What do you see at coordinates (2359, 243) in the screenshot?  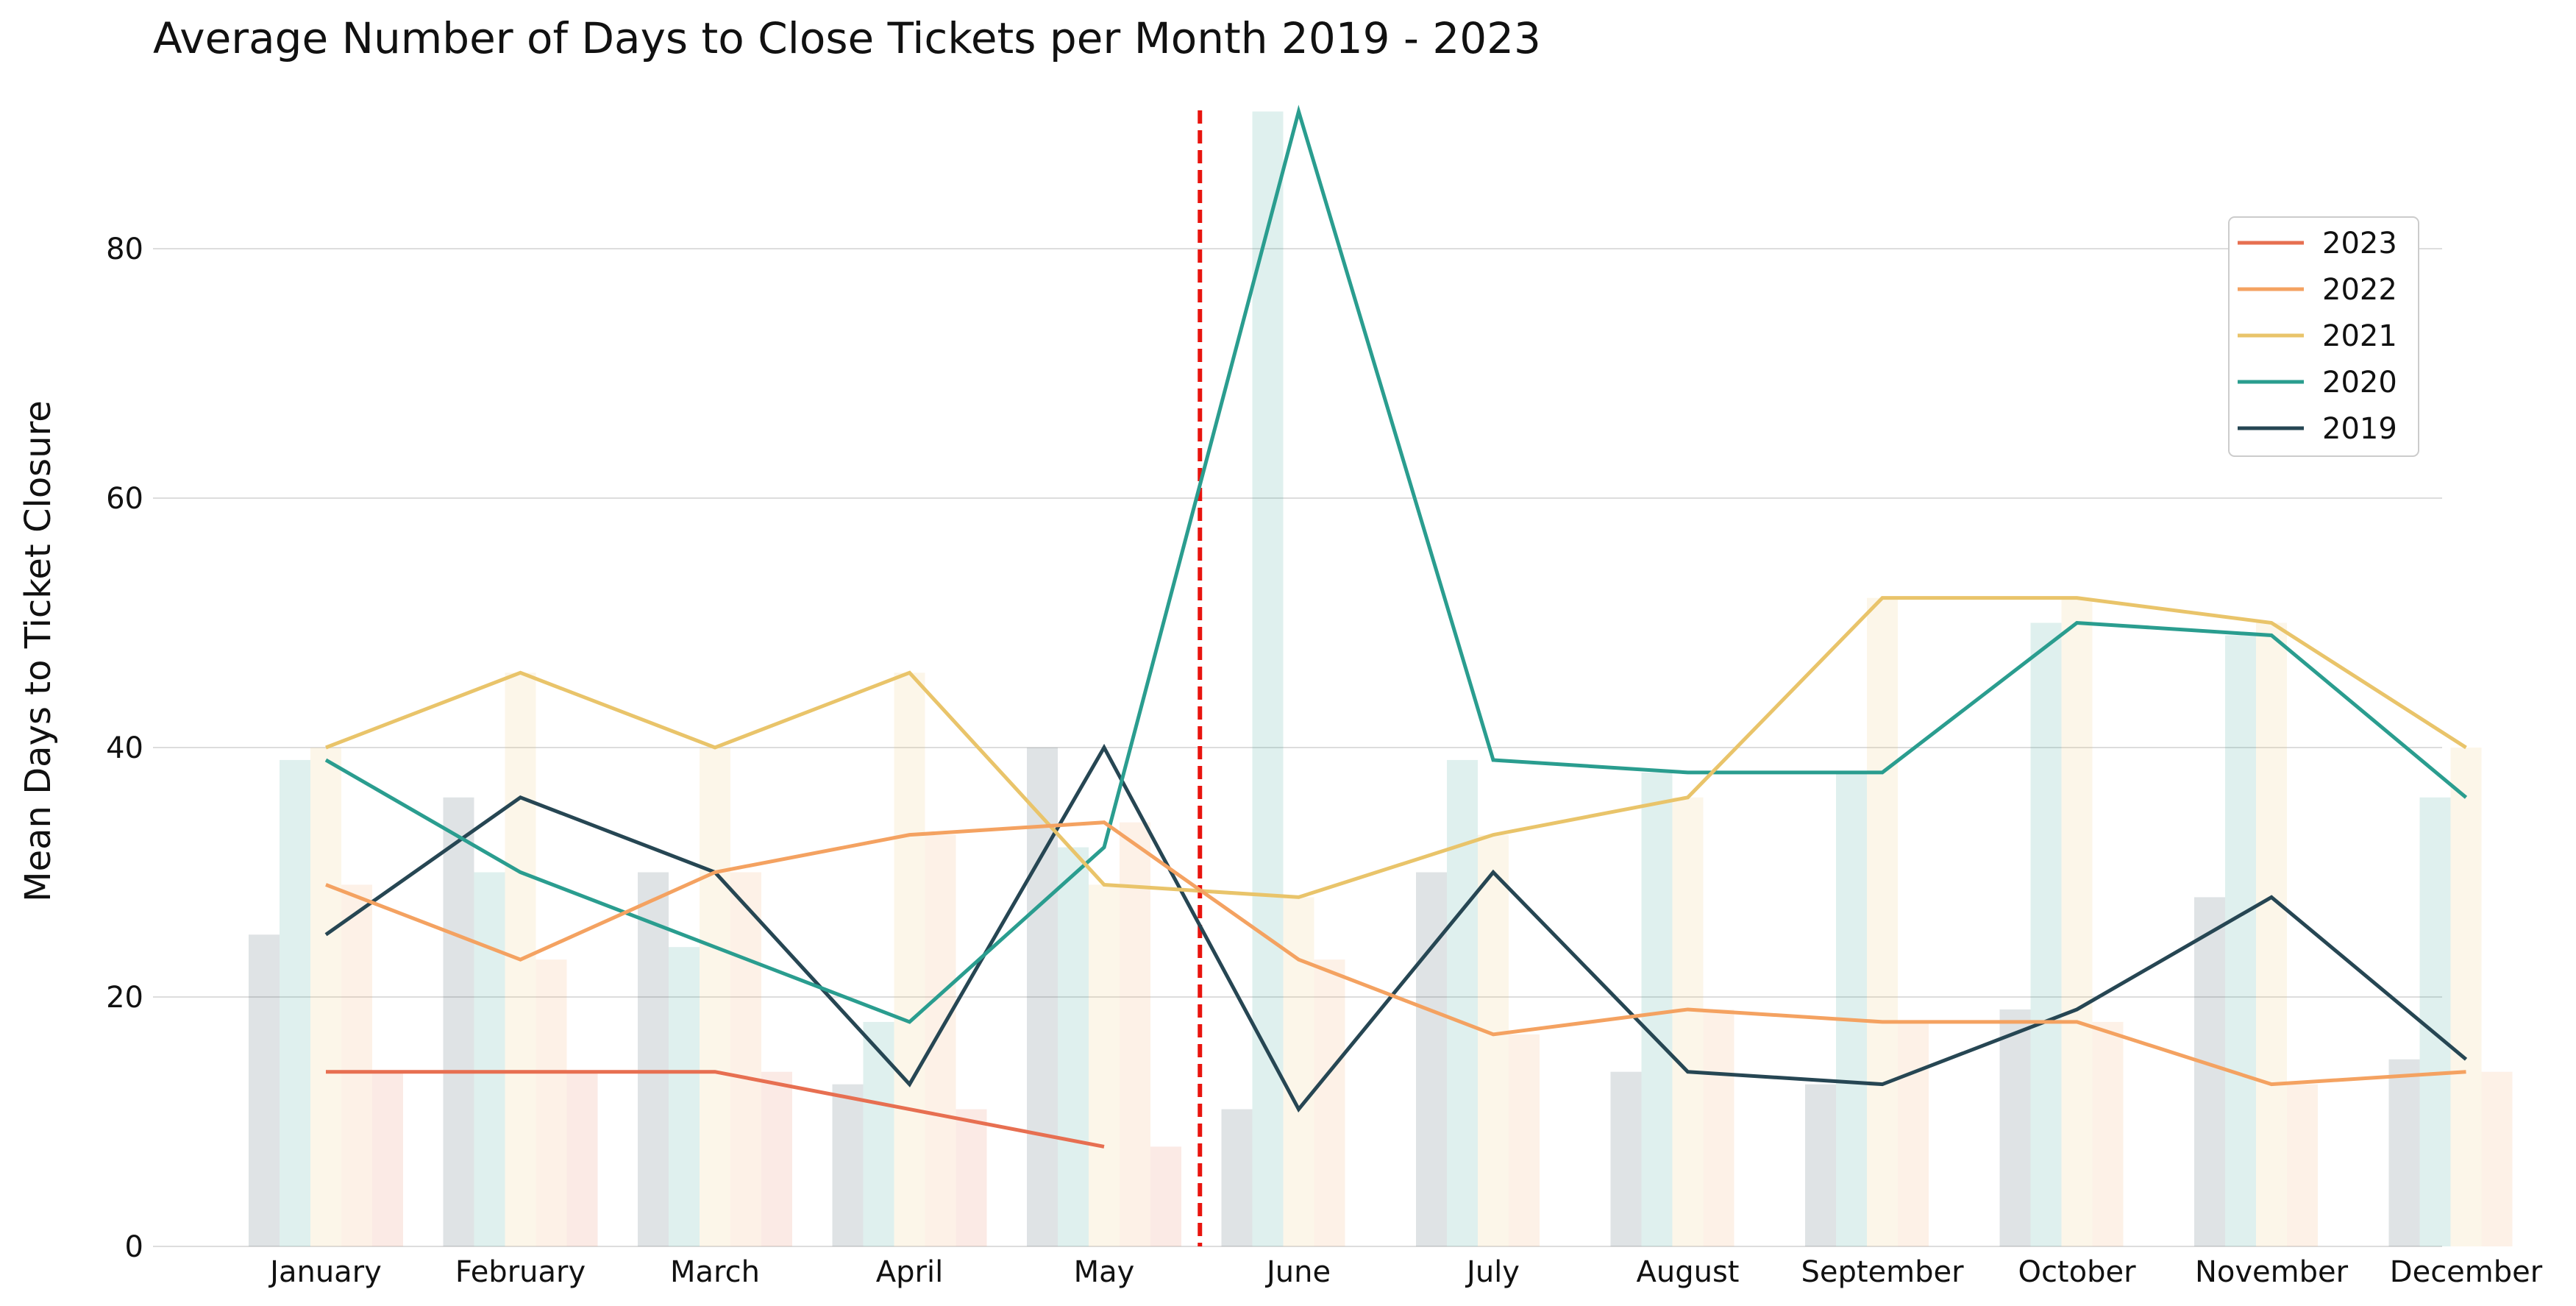 I see `legend-label: 2023` at bounding box center [2359, 243].